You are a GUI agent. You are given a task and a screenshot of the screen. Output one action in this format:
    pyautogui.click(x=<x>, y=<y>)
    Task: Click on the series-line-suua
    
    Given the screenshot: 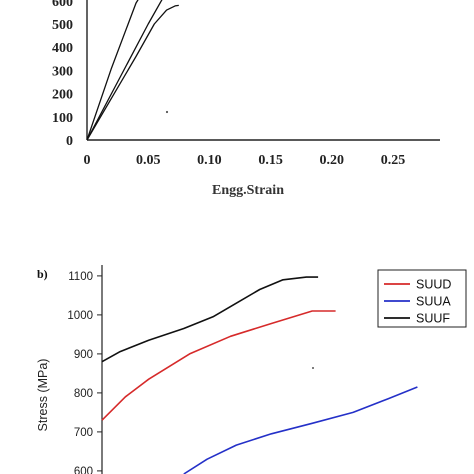 What is the action you would take?
    pyautogui.click(x=300, y=430)
    